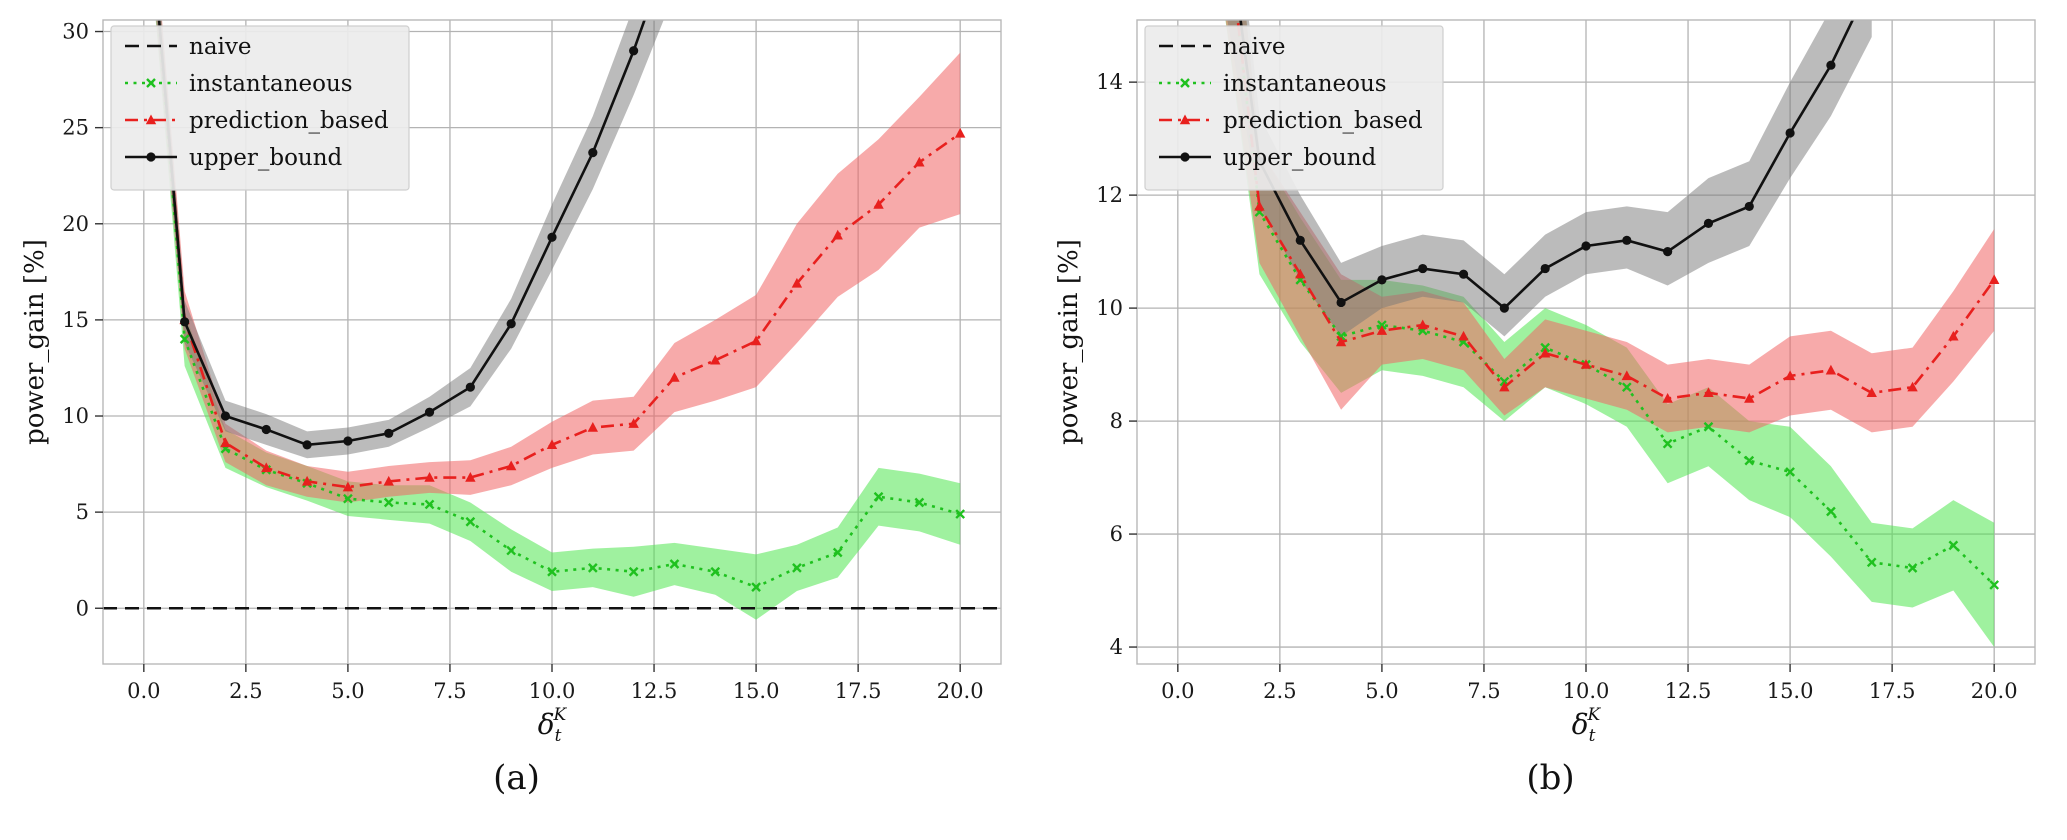 The width and height of the screenshot is (2067, 840). What do you see at coordinates (1115, 647) in the screenshot?
I see `svg-text: 4` at bounding box center [1115, 647].